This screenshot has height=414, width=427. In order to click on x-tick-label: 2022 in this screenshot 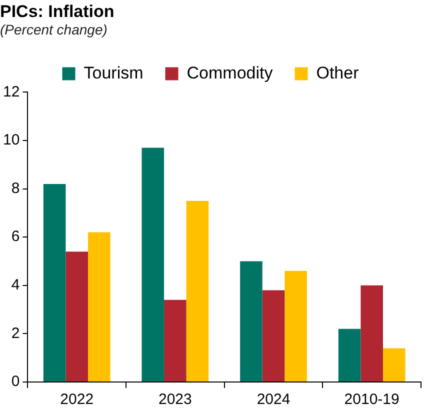, I will do `click(77, 399)`.